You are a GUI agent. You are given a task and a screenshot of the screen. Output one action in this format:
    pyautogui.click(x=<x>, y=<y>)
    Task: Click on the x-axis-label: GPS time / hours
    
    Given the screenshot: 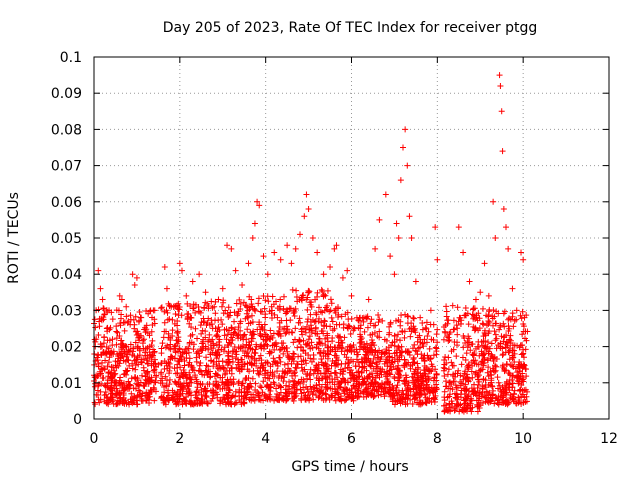 What is the action you would take?
    pyautogui.click(x=349, y=467)
    